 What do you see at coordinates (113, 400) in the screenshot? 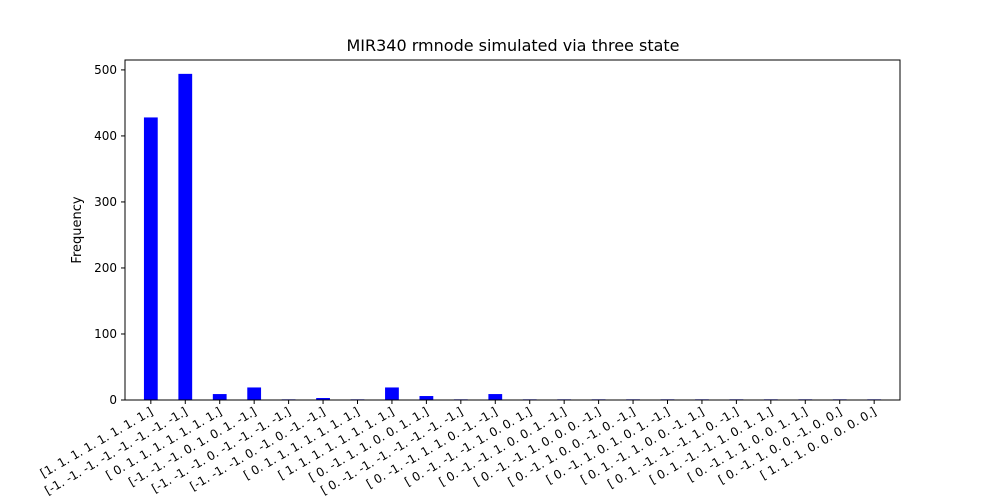
I see `y-tick-label: 0` at bounding box center [113, 400].